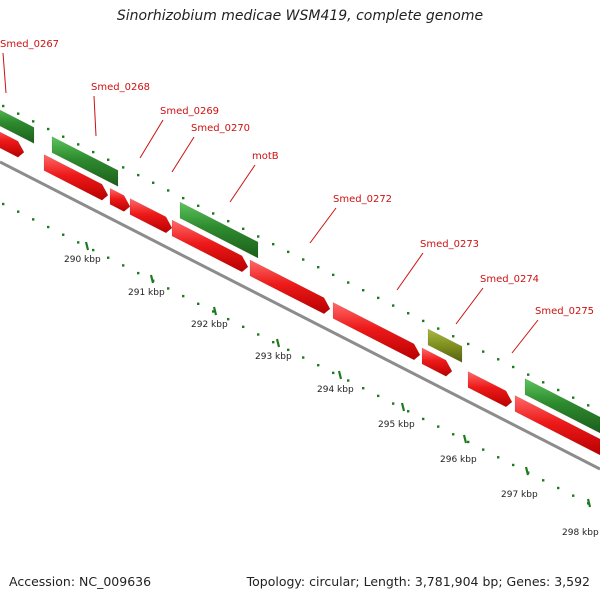  Describe the element at coordinates (220, 128) in the screenshot. I see `gene-label: Smed_0270` at that location.